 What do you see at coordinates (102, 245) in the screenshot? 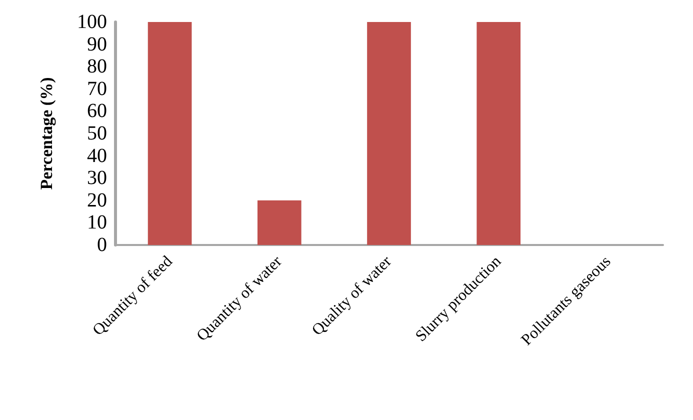
I see `y-tick-label: 0` at bounding box center [102, 245].